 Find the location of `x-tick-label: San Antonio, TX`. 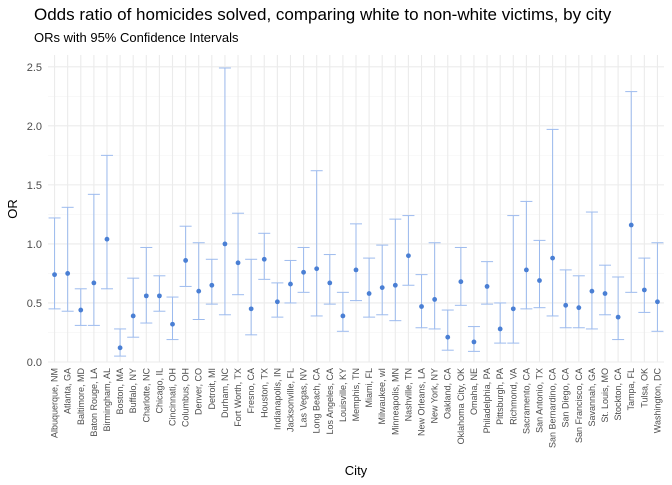

x-tick-label: San Antonio, TX is located at coordinates (539, 400).